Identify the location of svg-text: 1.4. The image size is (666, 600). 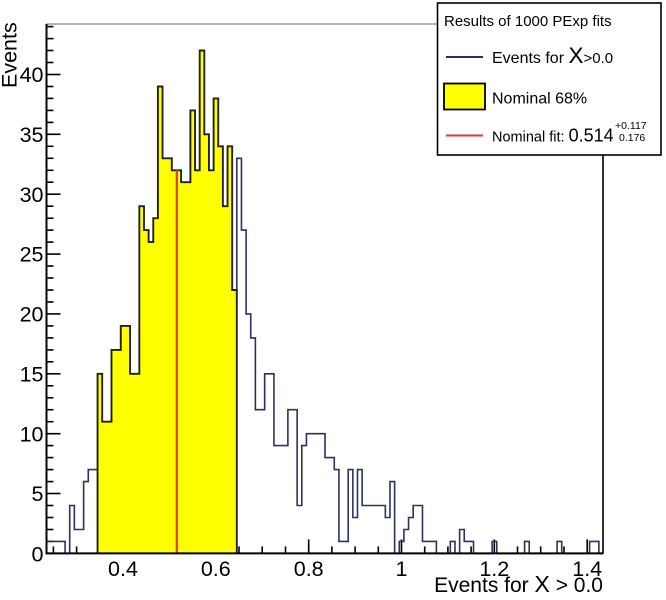
(587, 569).